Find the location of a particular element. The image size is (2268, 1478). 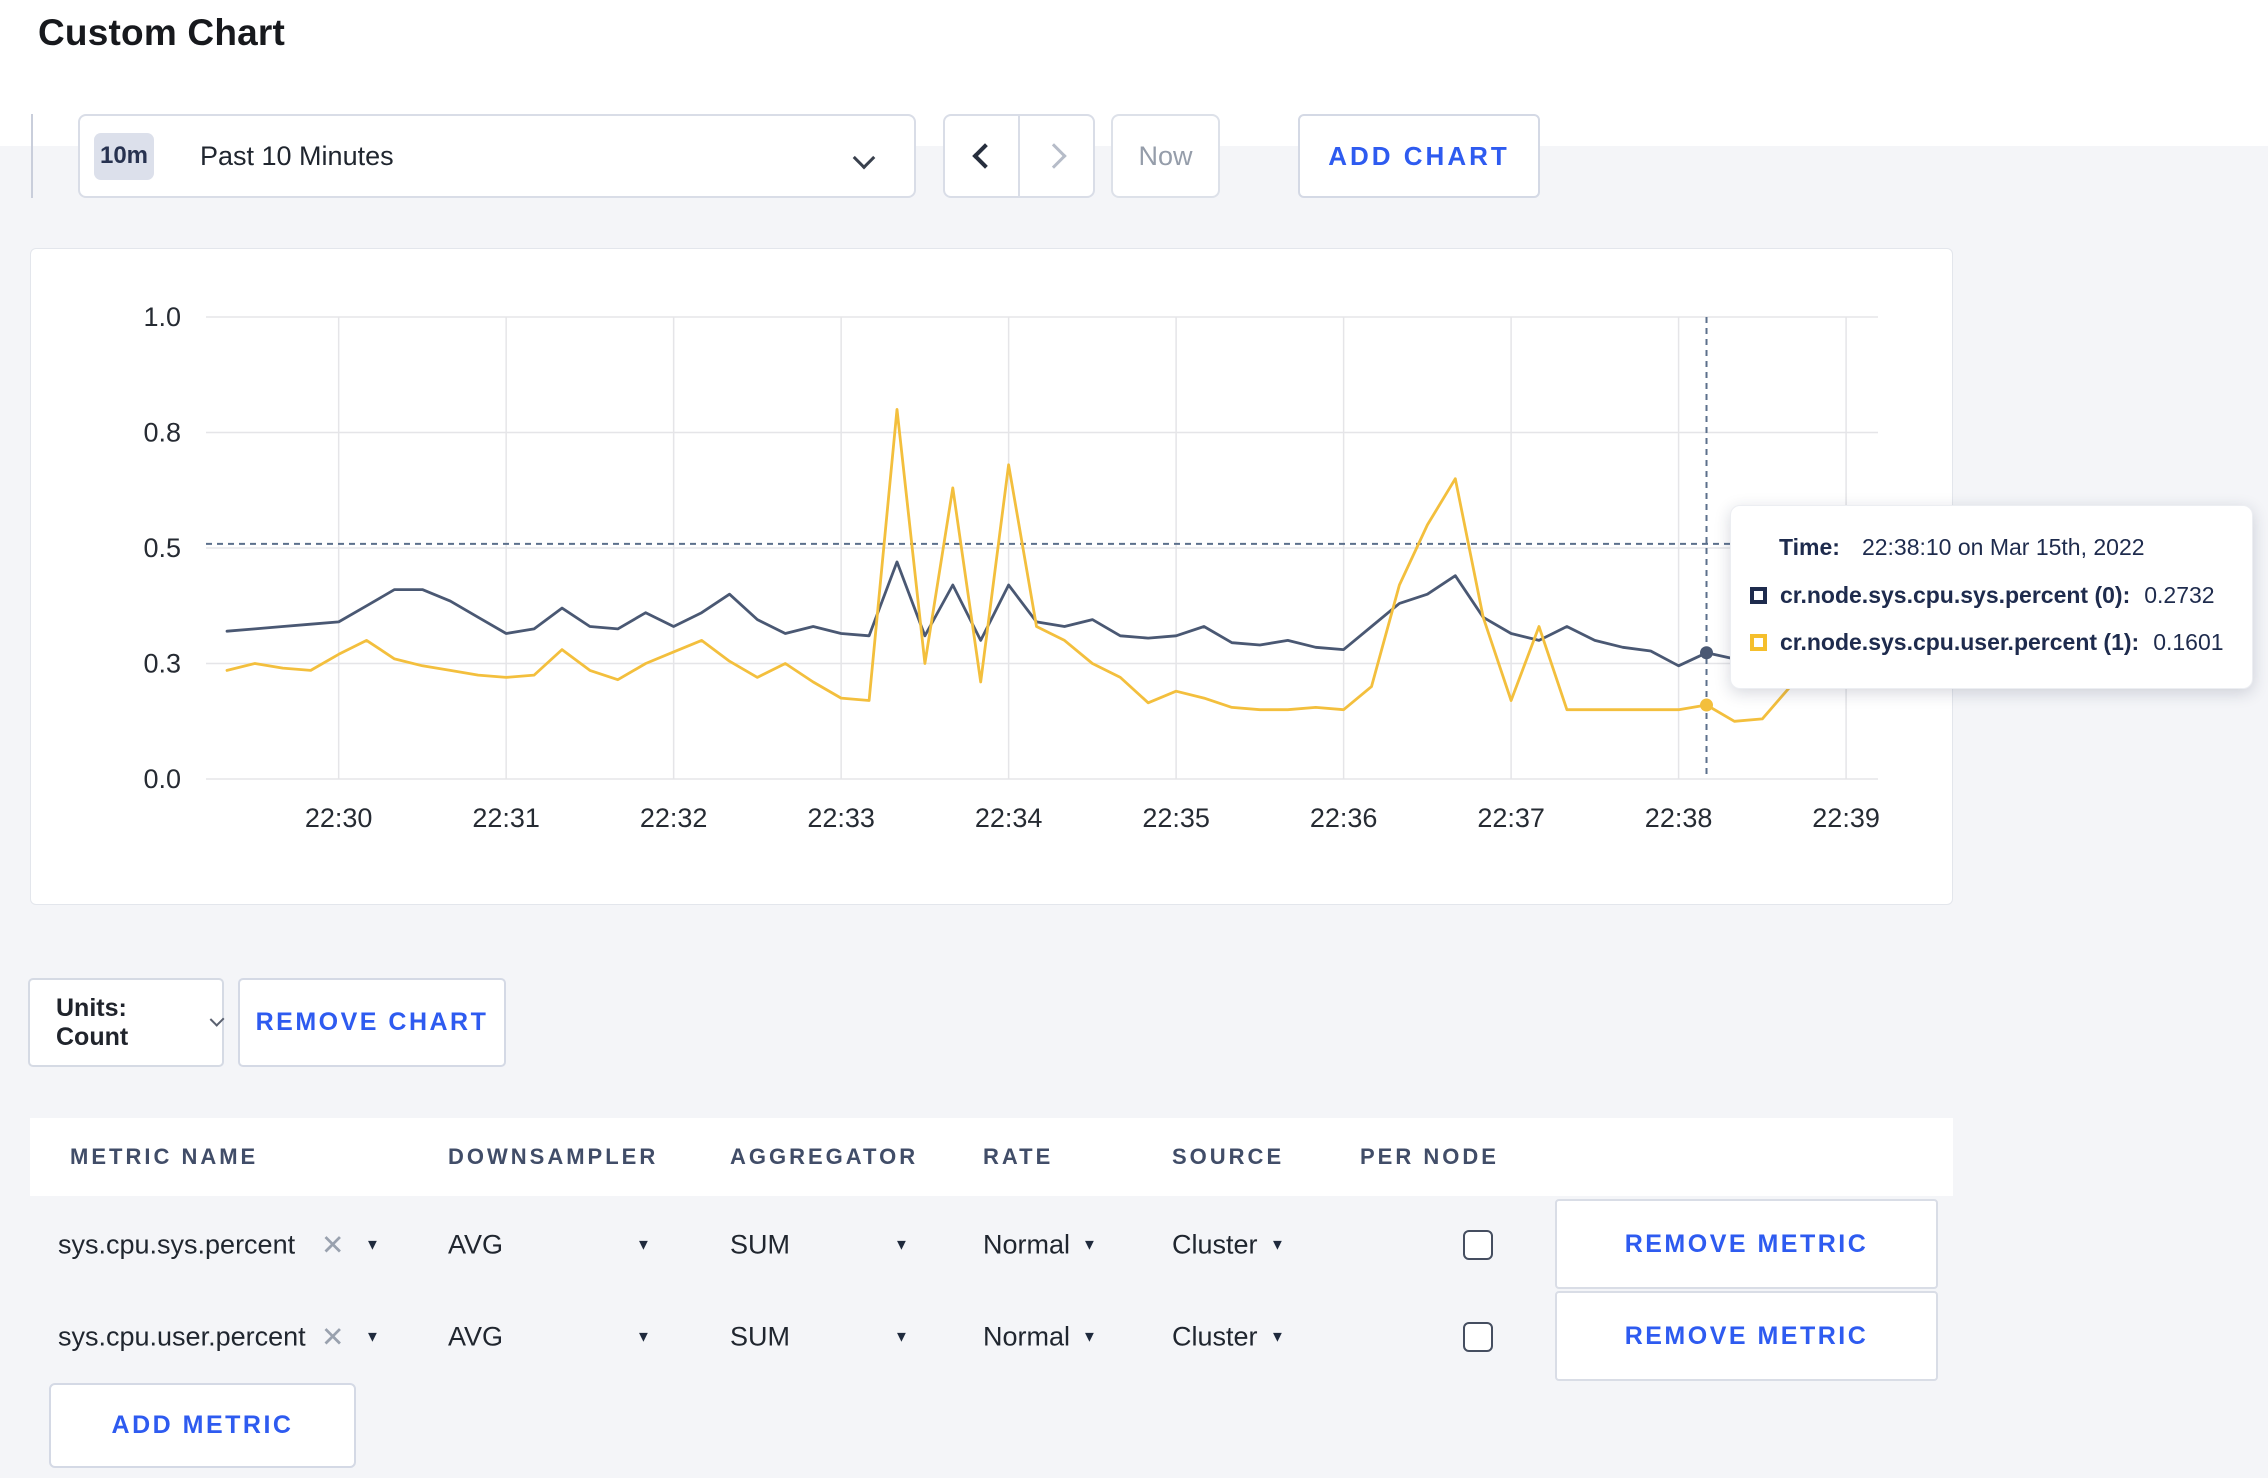

pager-divider is located at coordinates (1019, 156).